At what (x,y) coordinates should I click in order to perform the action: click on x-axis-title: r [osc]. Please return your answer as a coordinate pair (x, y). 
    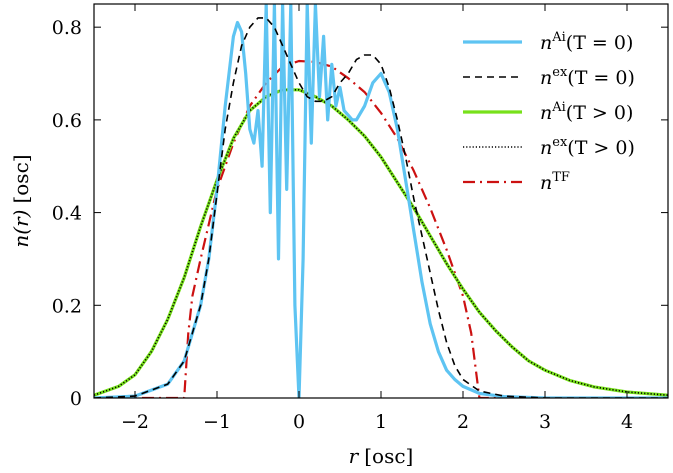
    Looking at the image, I should click on (381, 456).